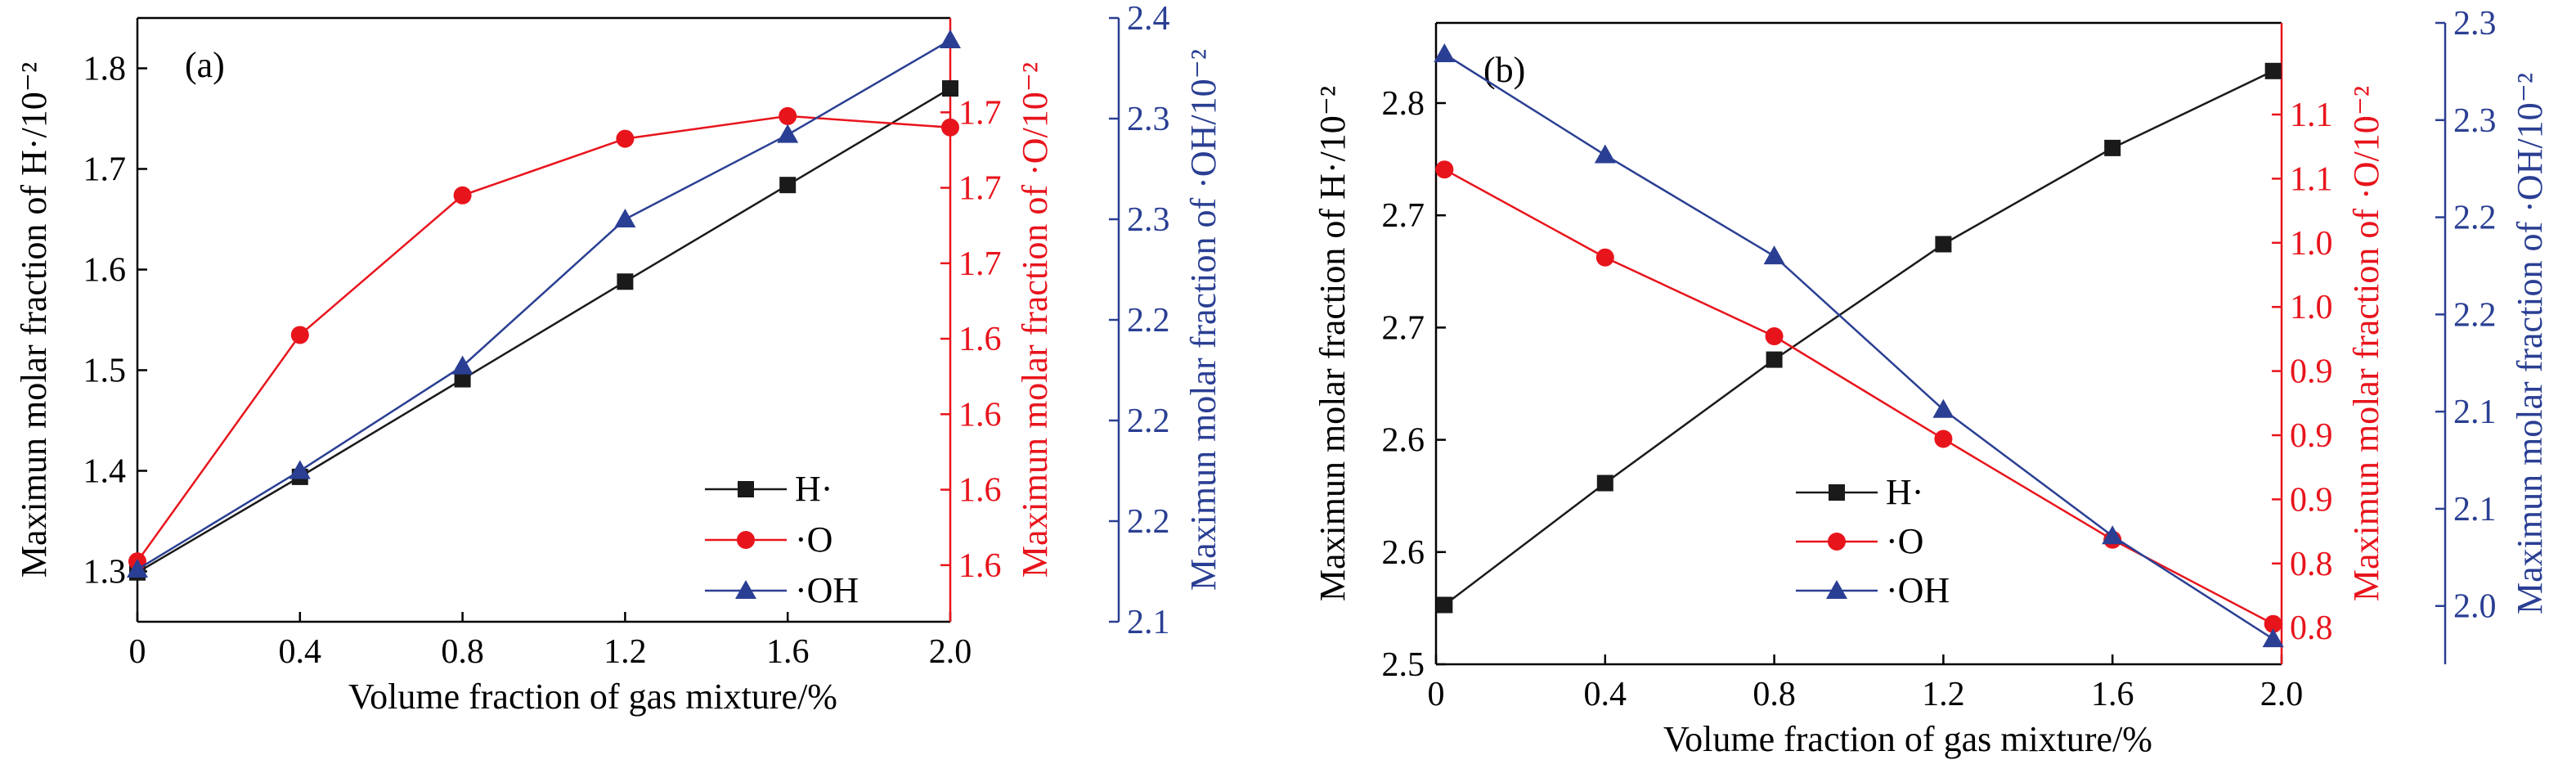 The width and height of the screenshot is (2576, 778). I want to click on x-axis-label: Volume fraction of gas mixture/%, so click(1907, 739).